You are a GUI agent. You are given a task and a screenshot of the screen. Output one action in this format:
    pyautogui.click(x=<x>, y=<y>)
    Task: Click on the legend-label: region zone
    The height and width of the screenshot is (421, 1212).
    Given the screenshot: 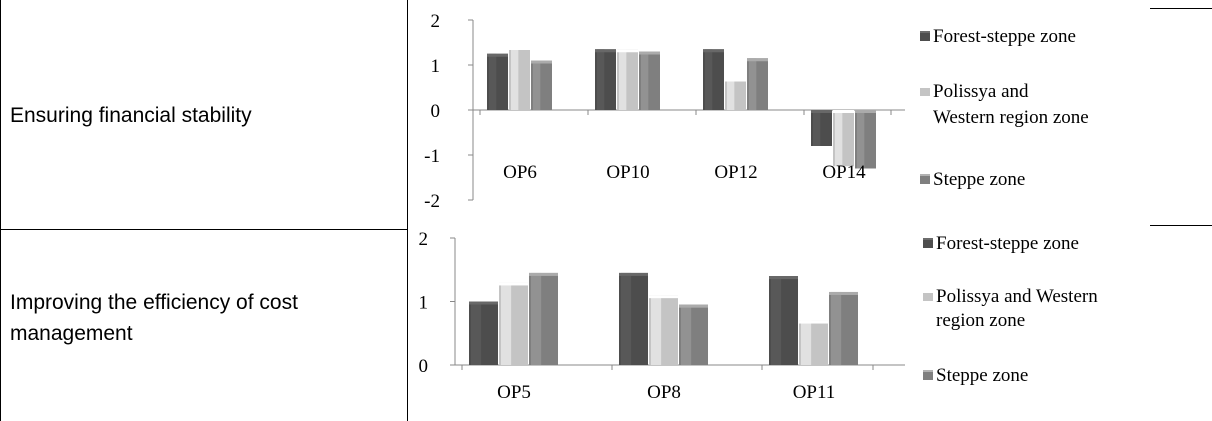 What is the action you would take?
    pyautogui.click(x=980, y=320)
    